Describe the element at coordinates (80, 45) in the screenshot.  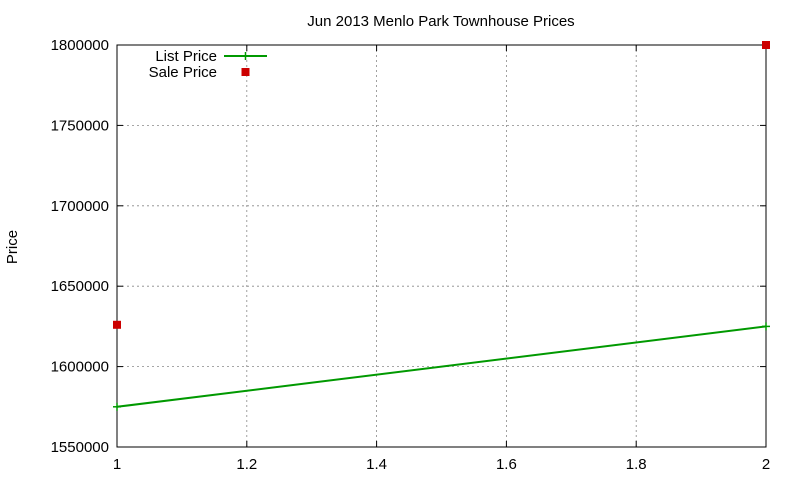
I see `y-tick-label: 1800000` at that location.